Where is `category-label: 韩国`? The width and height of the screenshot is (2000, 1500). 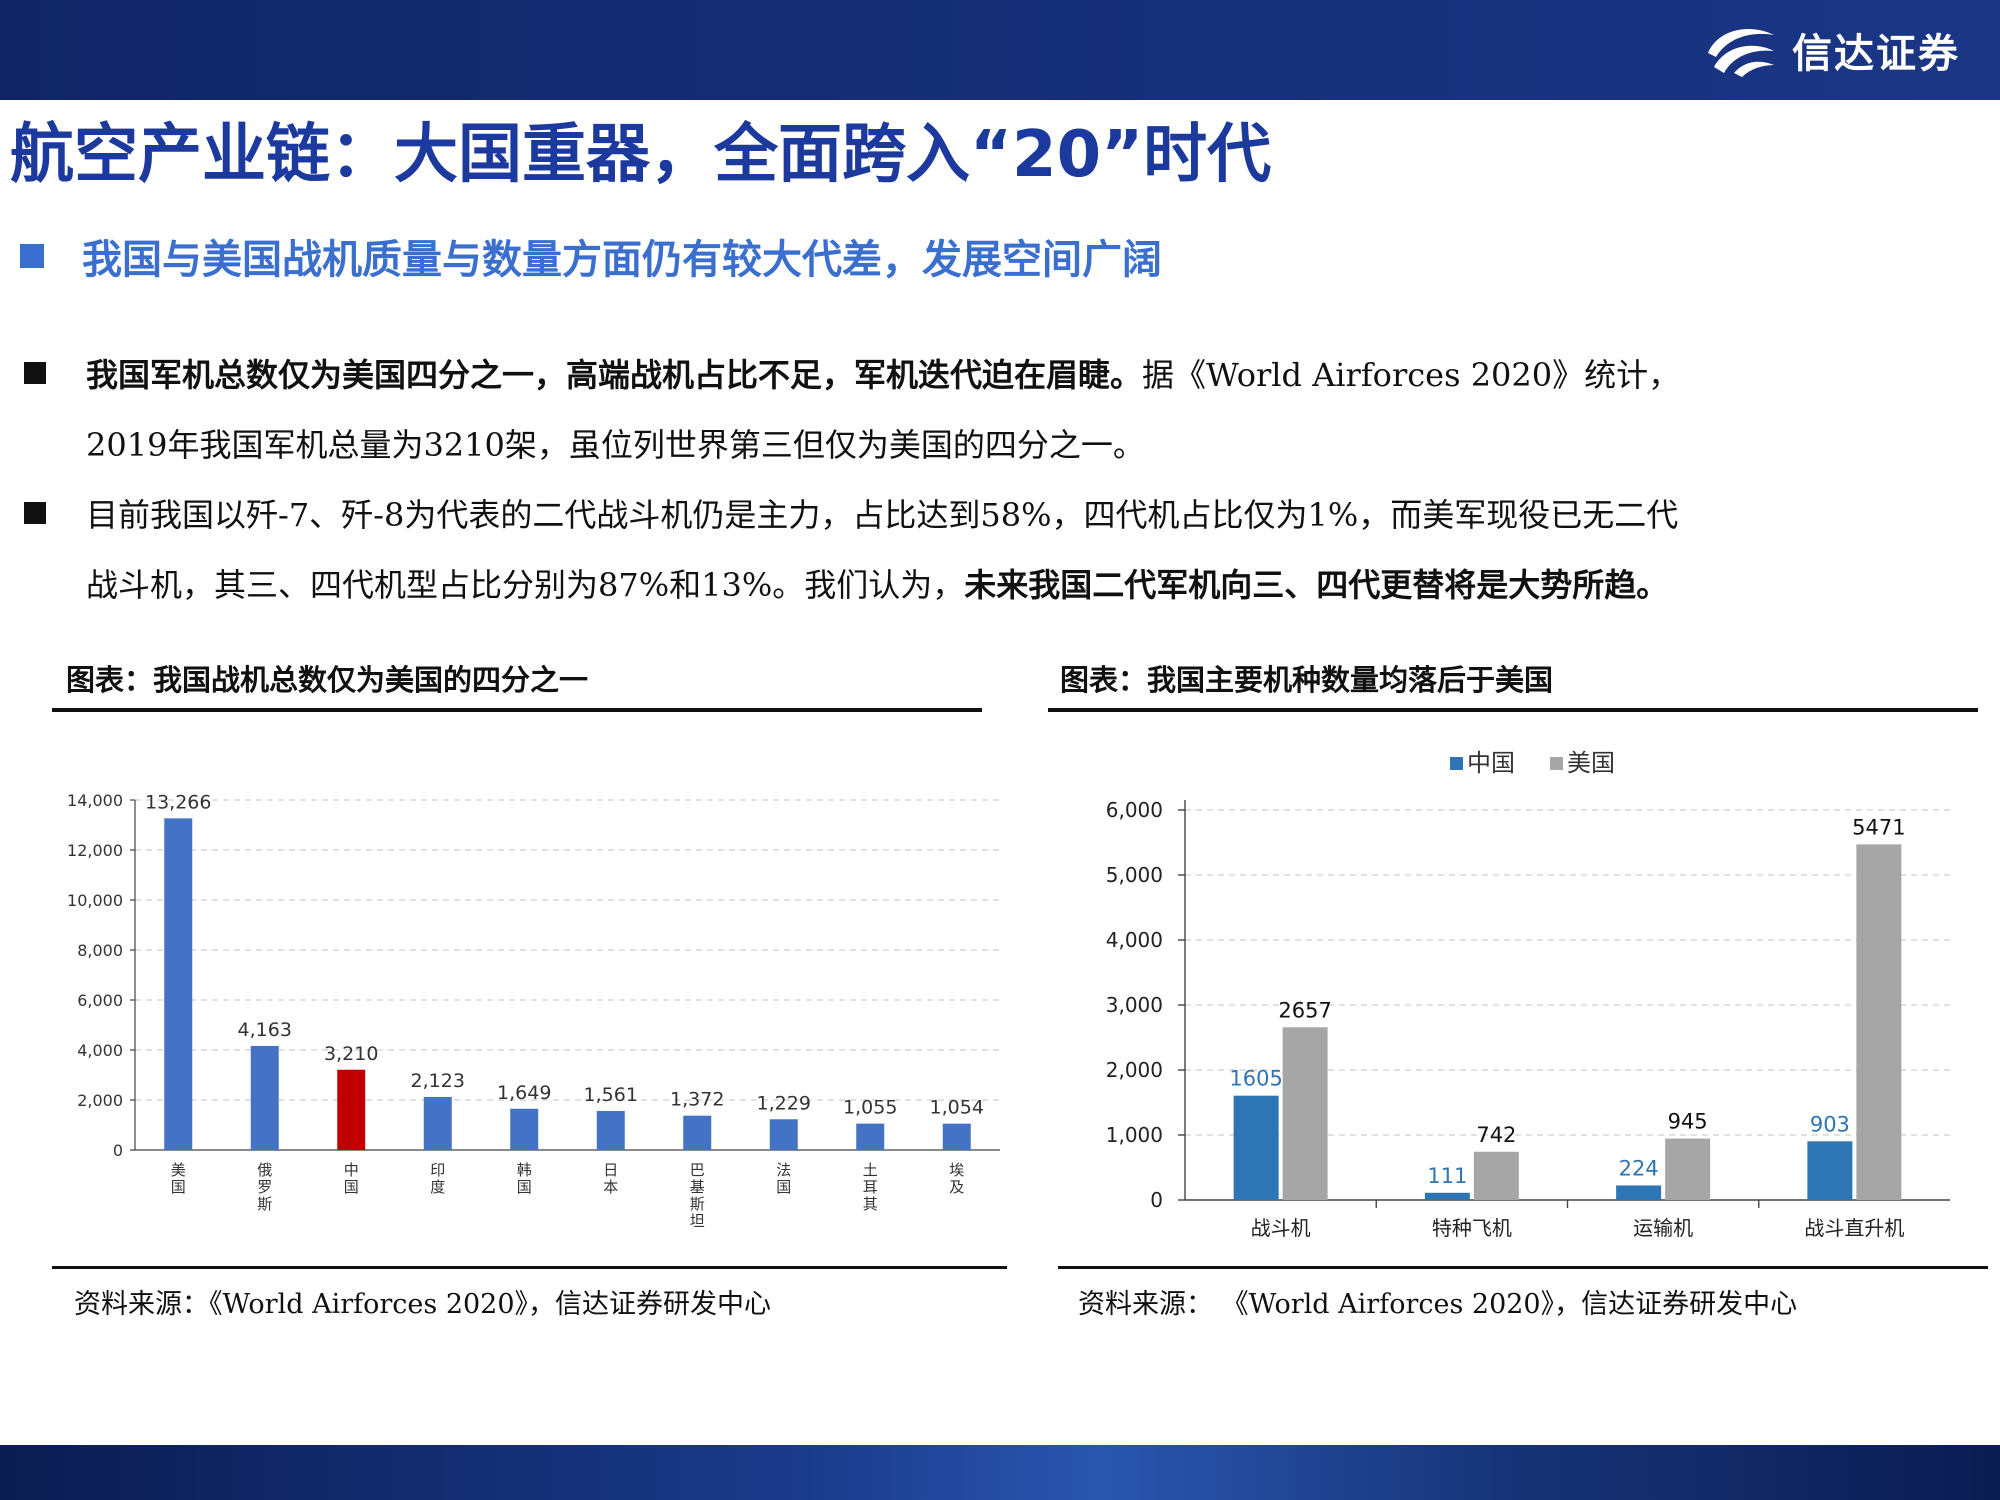 category-label: 韩国 is located at coordinates (524, 1178).